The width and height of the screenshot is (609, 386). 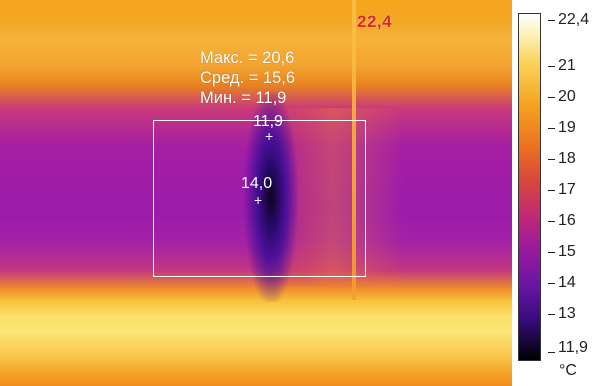 I want to click on min-spot-label: 11,9, so click(x=268, y=121).